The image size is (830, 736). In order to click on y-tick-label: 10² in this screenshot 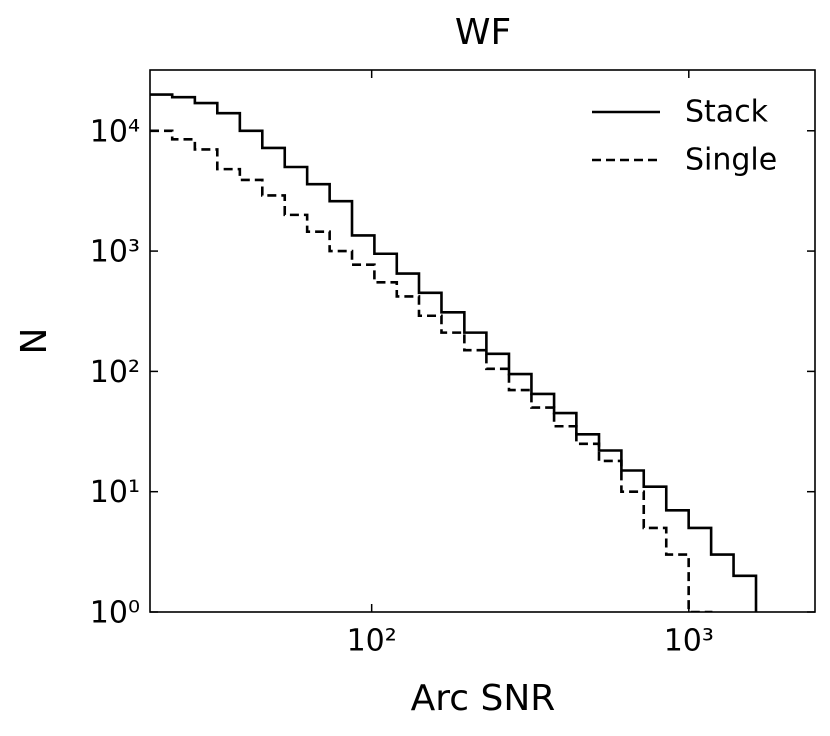, I will do `click(115, 372)`.